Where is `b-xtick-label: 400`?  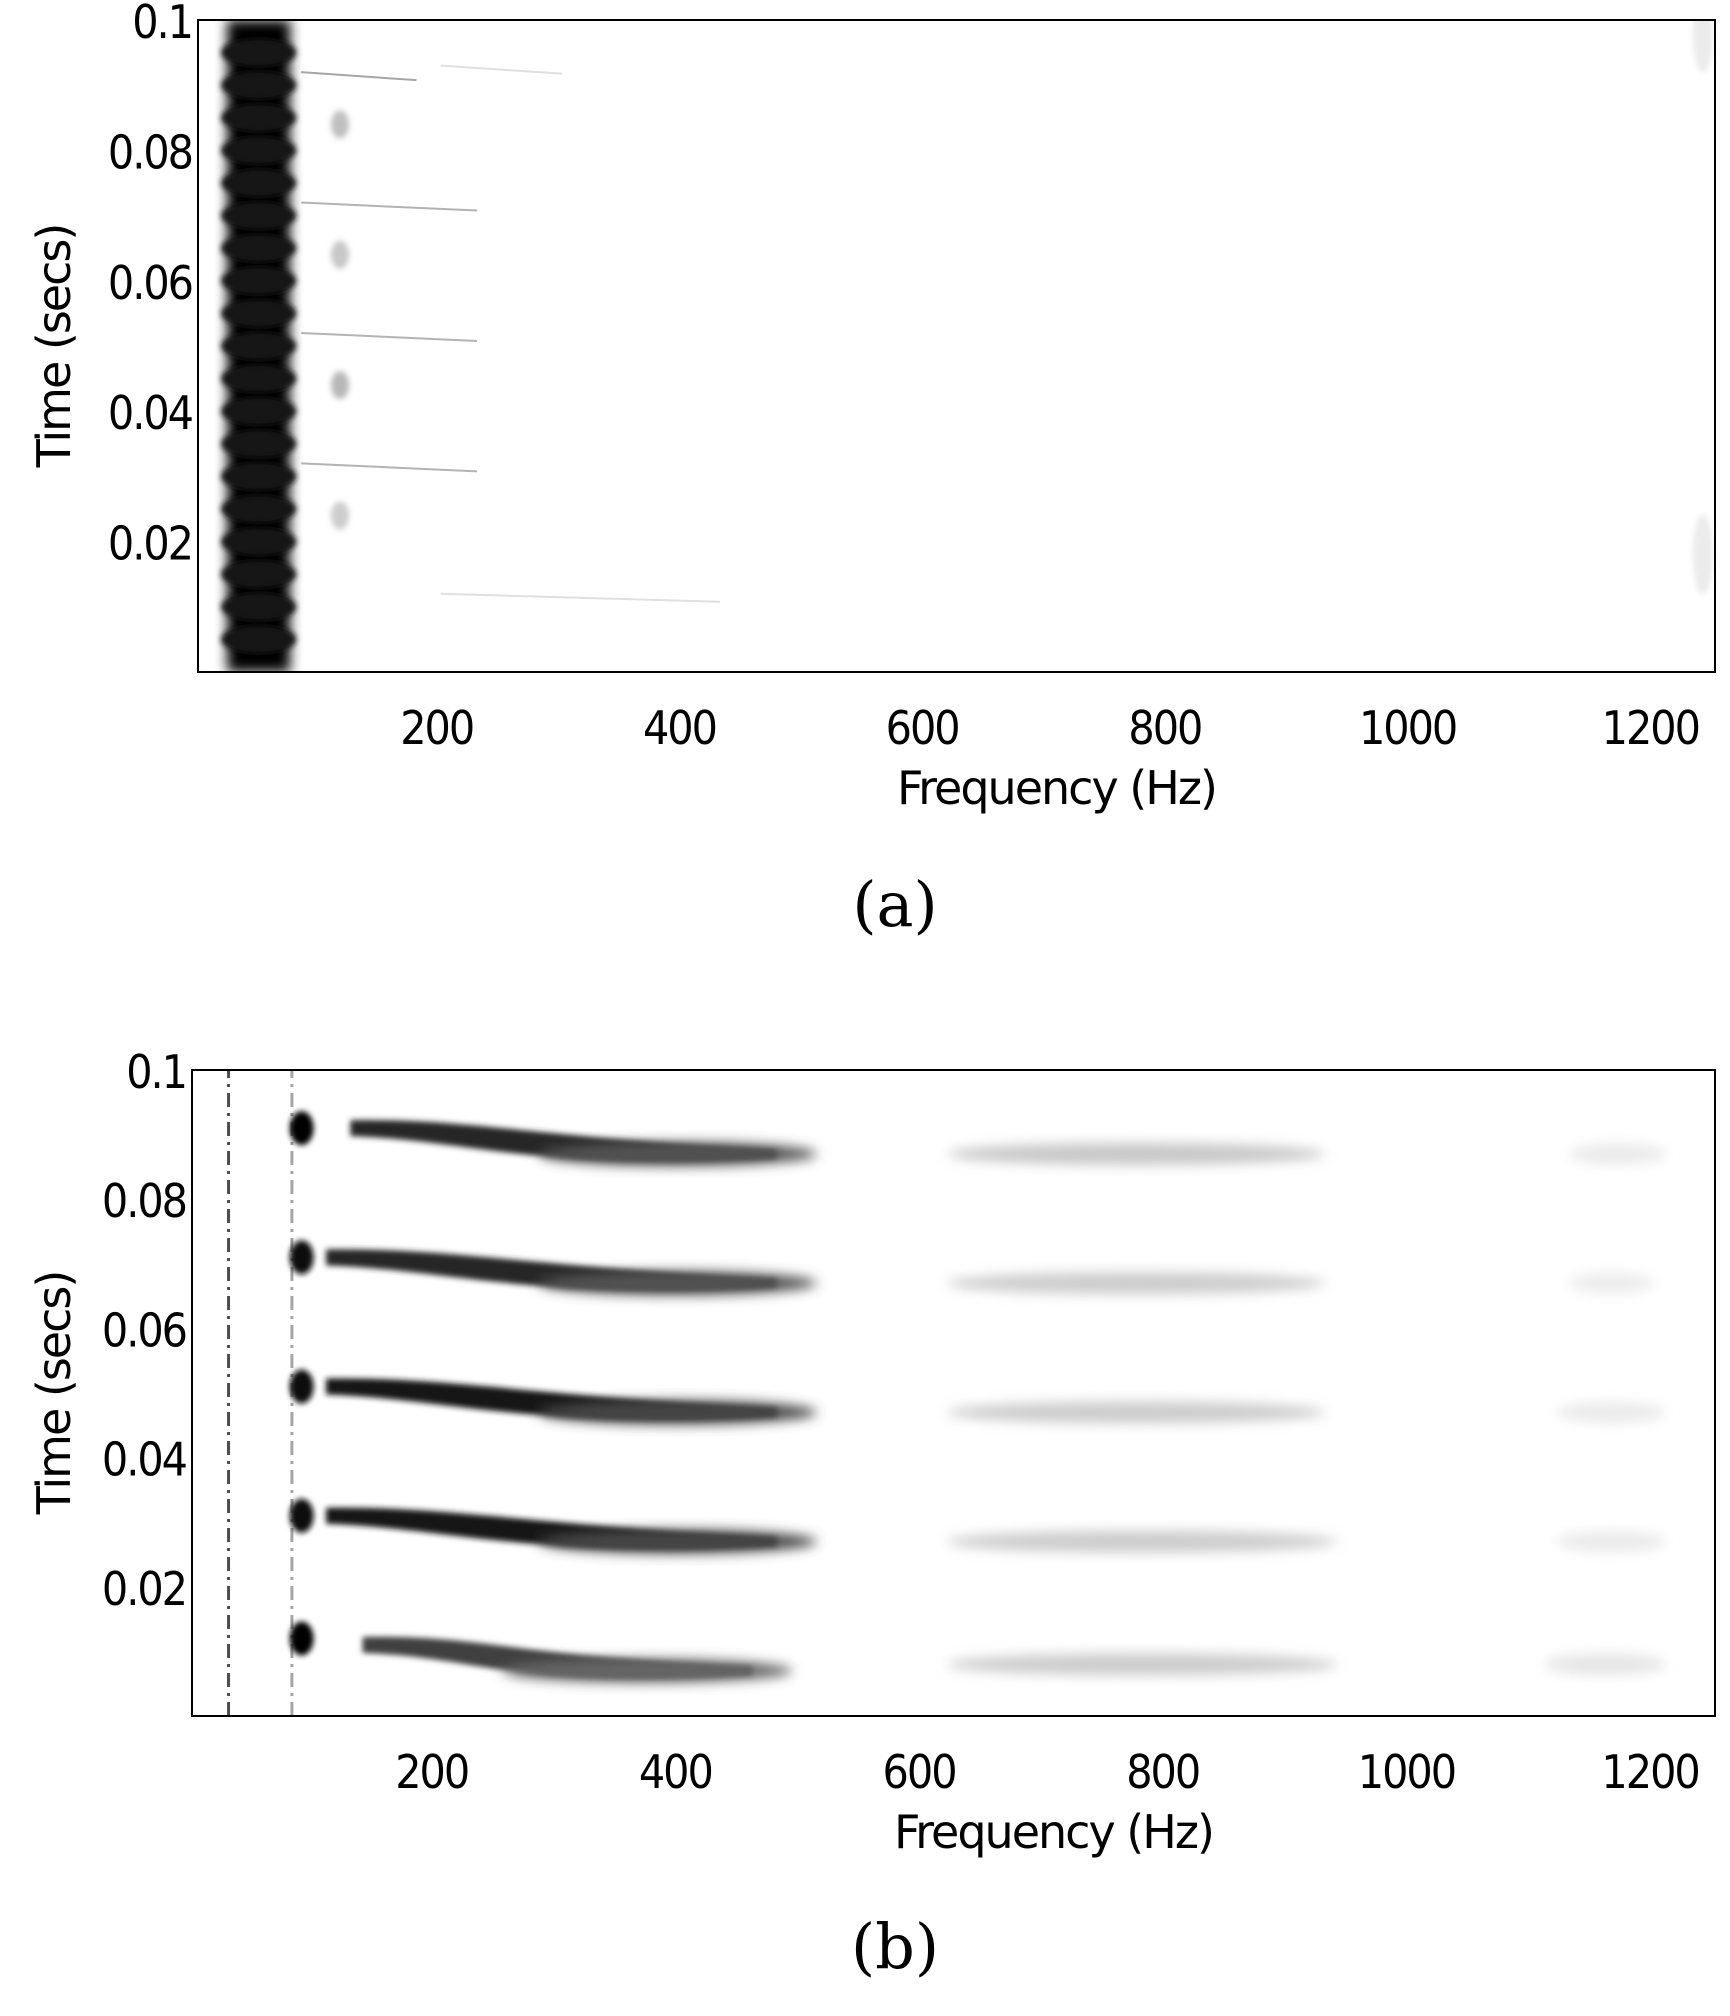
b-xtick-label: 400 is located at coordinates (675, 1772).